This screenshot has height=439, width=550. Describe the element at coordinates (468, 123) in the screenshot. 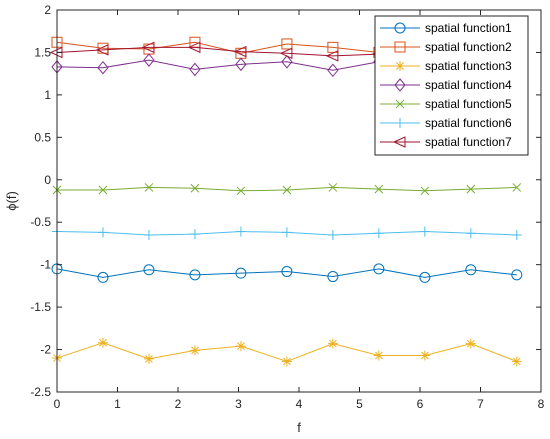

I see `legend-label: spatial function6` at that location.